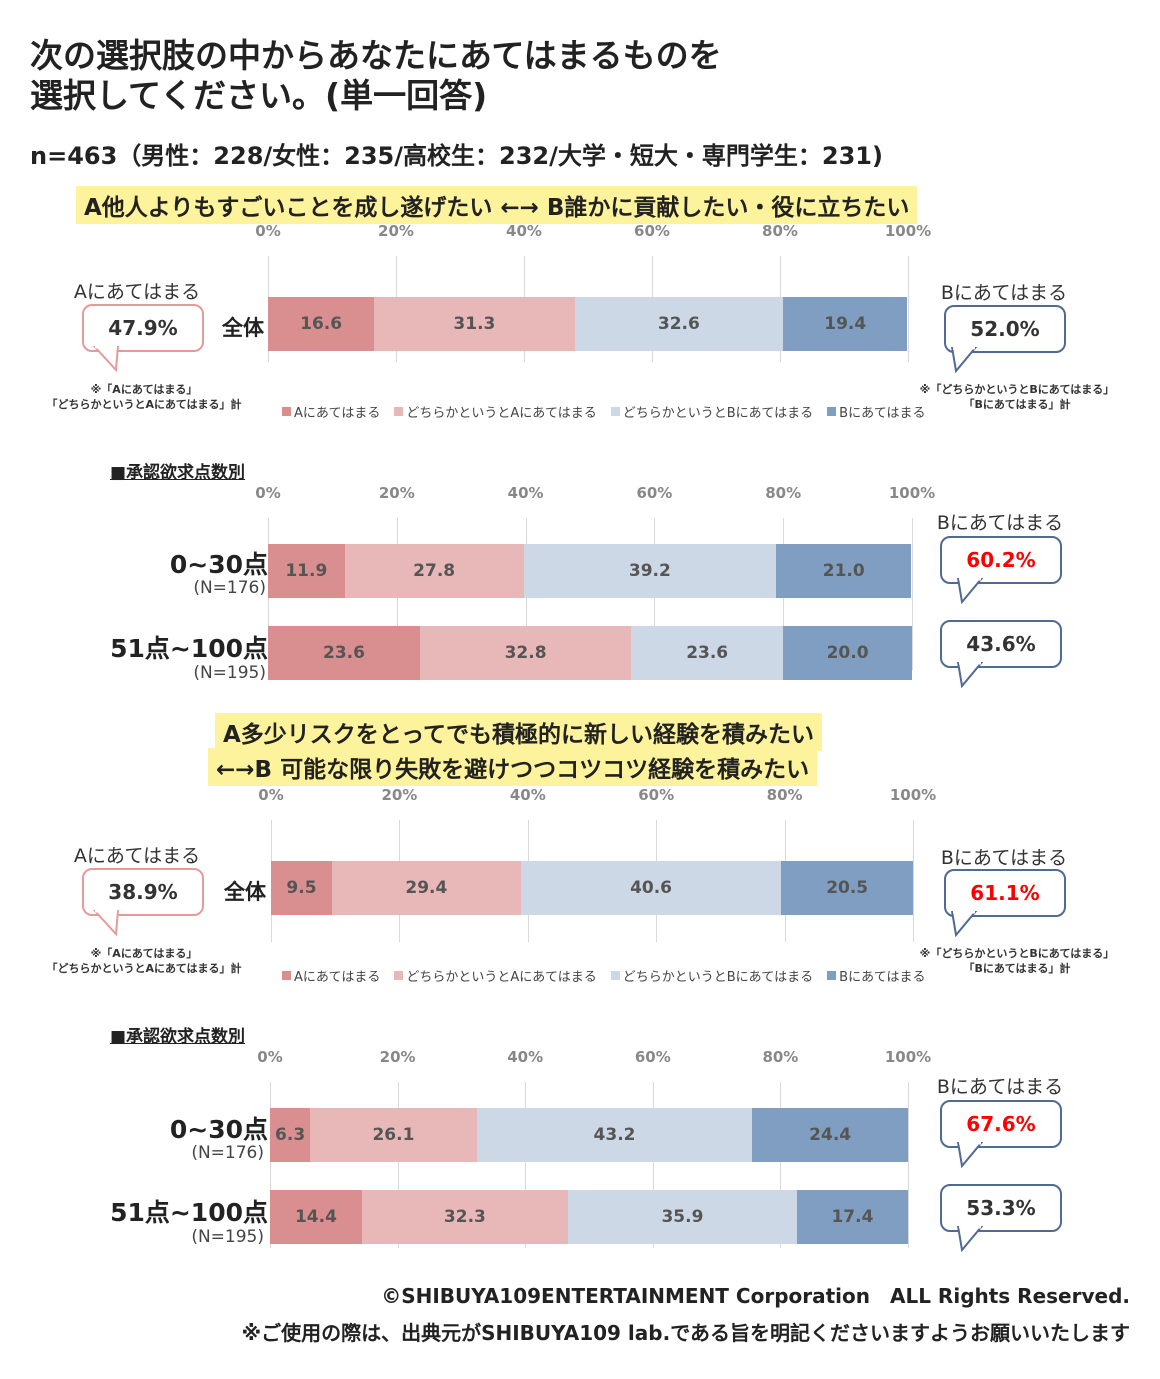  Describe the element at coordinates (513, 767) in the screenshot. I see `q2-banner-line2: ←→B 可能な限り失敗を避けつつコツコツ経験を積みたい` at that location.